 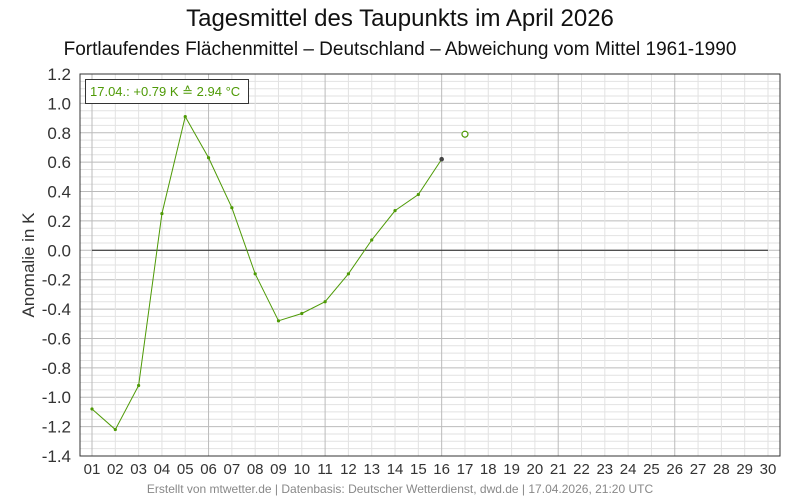 I want to click on x-tick-label: 04, so click(x=162, y=469).